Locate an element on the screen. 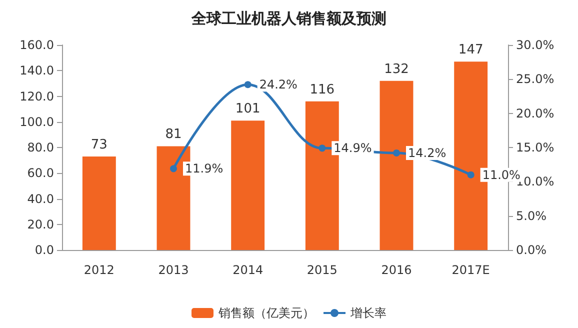 The image size is (578, 328). data-label: 14.9% is located at coordinates (353, 148).